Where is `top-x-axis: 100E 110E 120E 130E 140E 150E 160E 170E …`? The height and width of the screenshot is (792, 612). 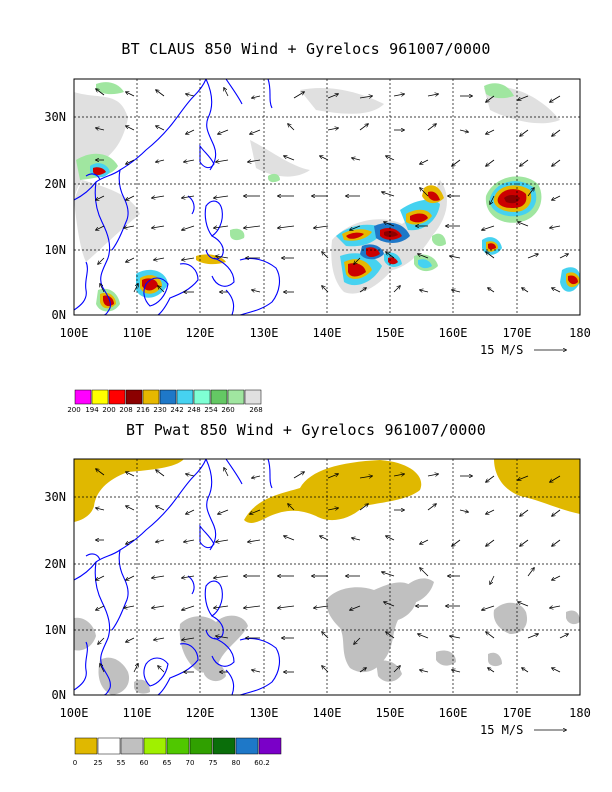
top-x-axis: 100E 110E 120E 130E 140E 150E 160E 170E … is located at coordinates (325, 333).